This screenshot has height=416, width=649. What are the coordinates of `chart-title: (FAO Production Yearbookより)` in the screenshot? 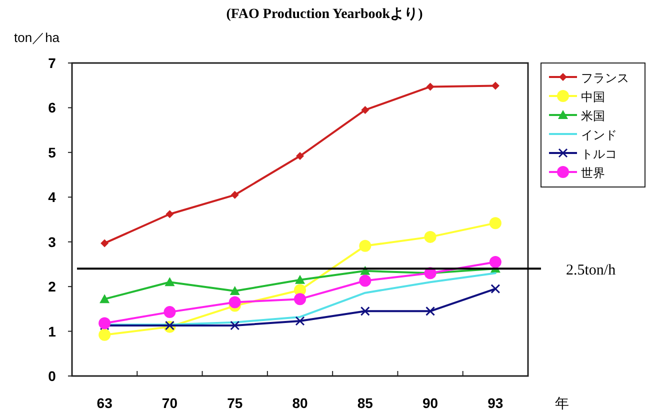 It's located at (325, 14).